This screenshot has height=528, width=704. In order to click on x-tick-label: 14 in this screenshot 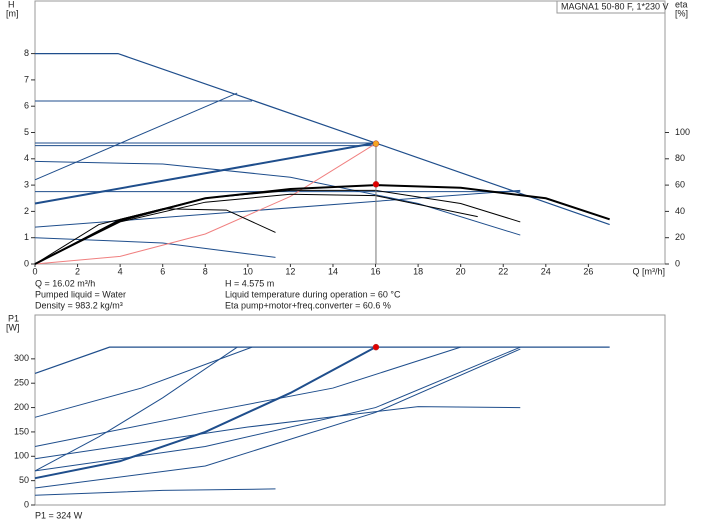, I will do `click(333, 271)`.